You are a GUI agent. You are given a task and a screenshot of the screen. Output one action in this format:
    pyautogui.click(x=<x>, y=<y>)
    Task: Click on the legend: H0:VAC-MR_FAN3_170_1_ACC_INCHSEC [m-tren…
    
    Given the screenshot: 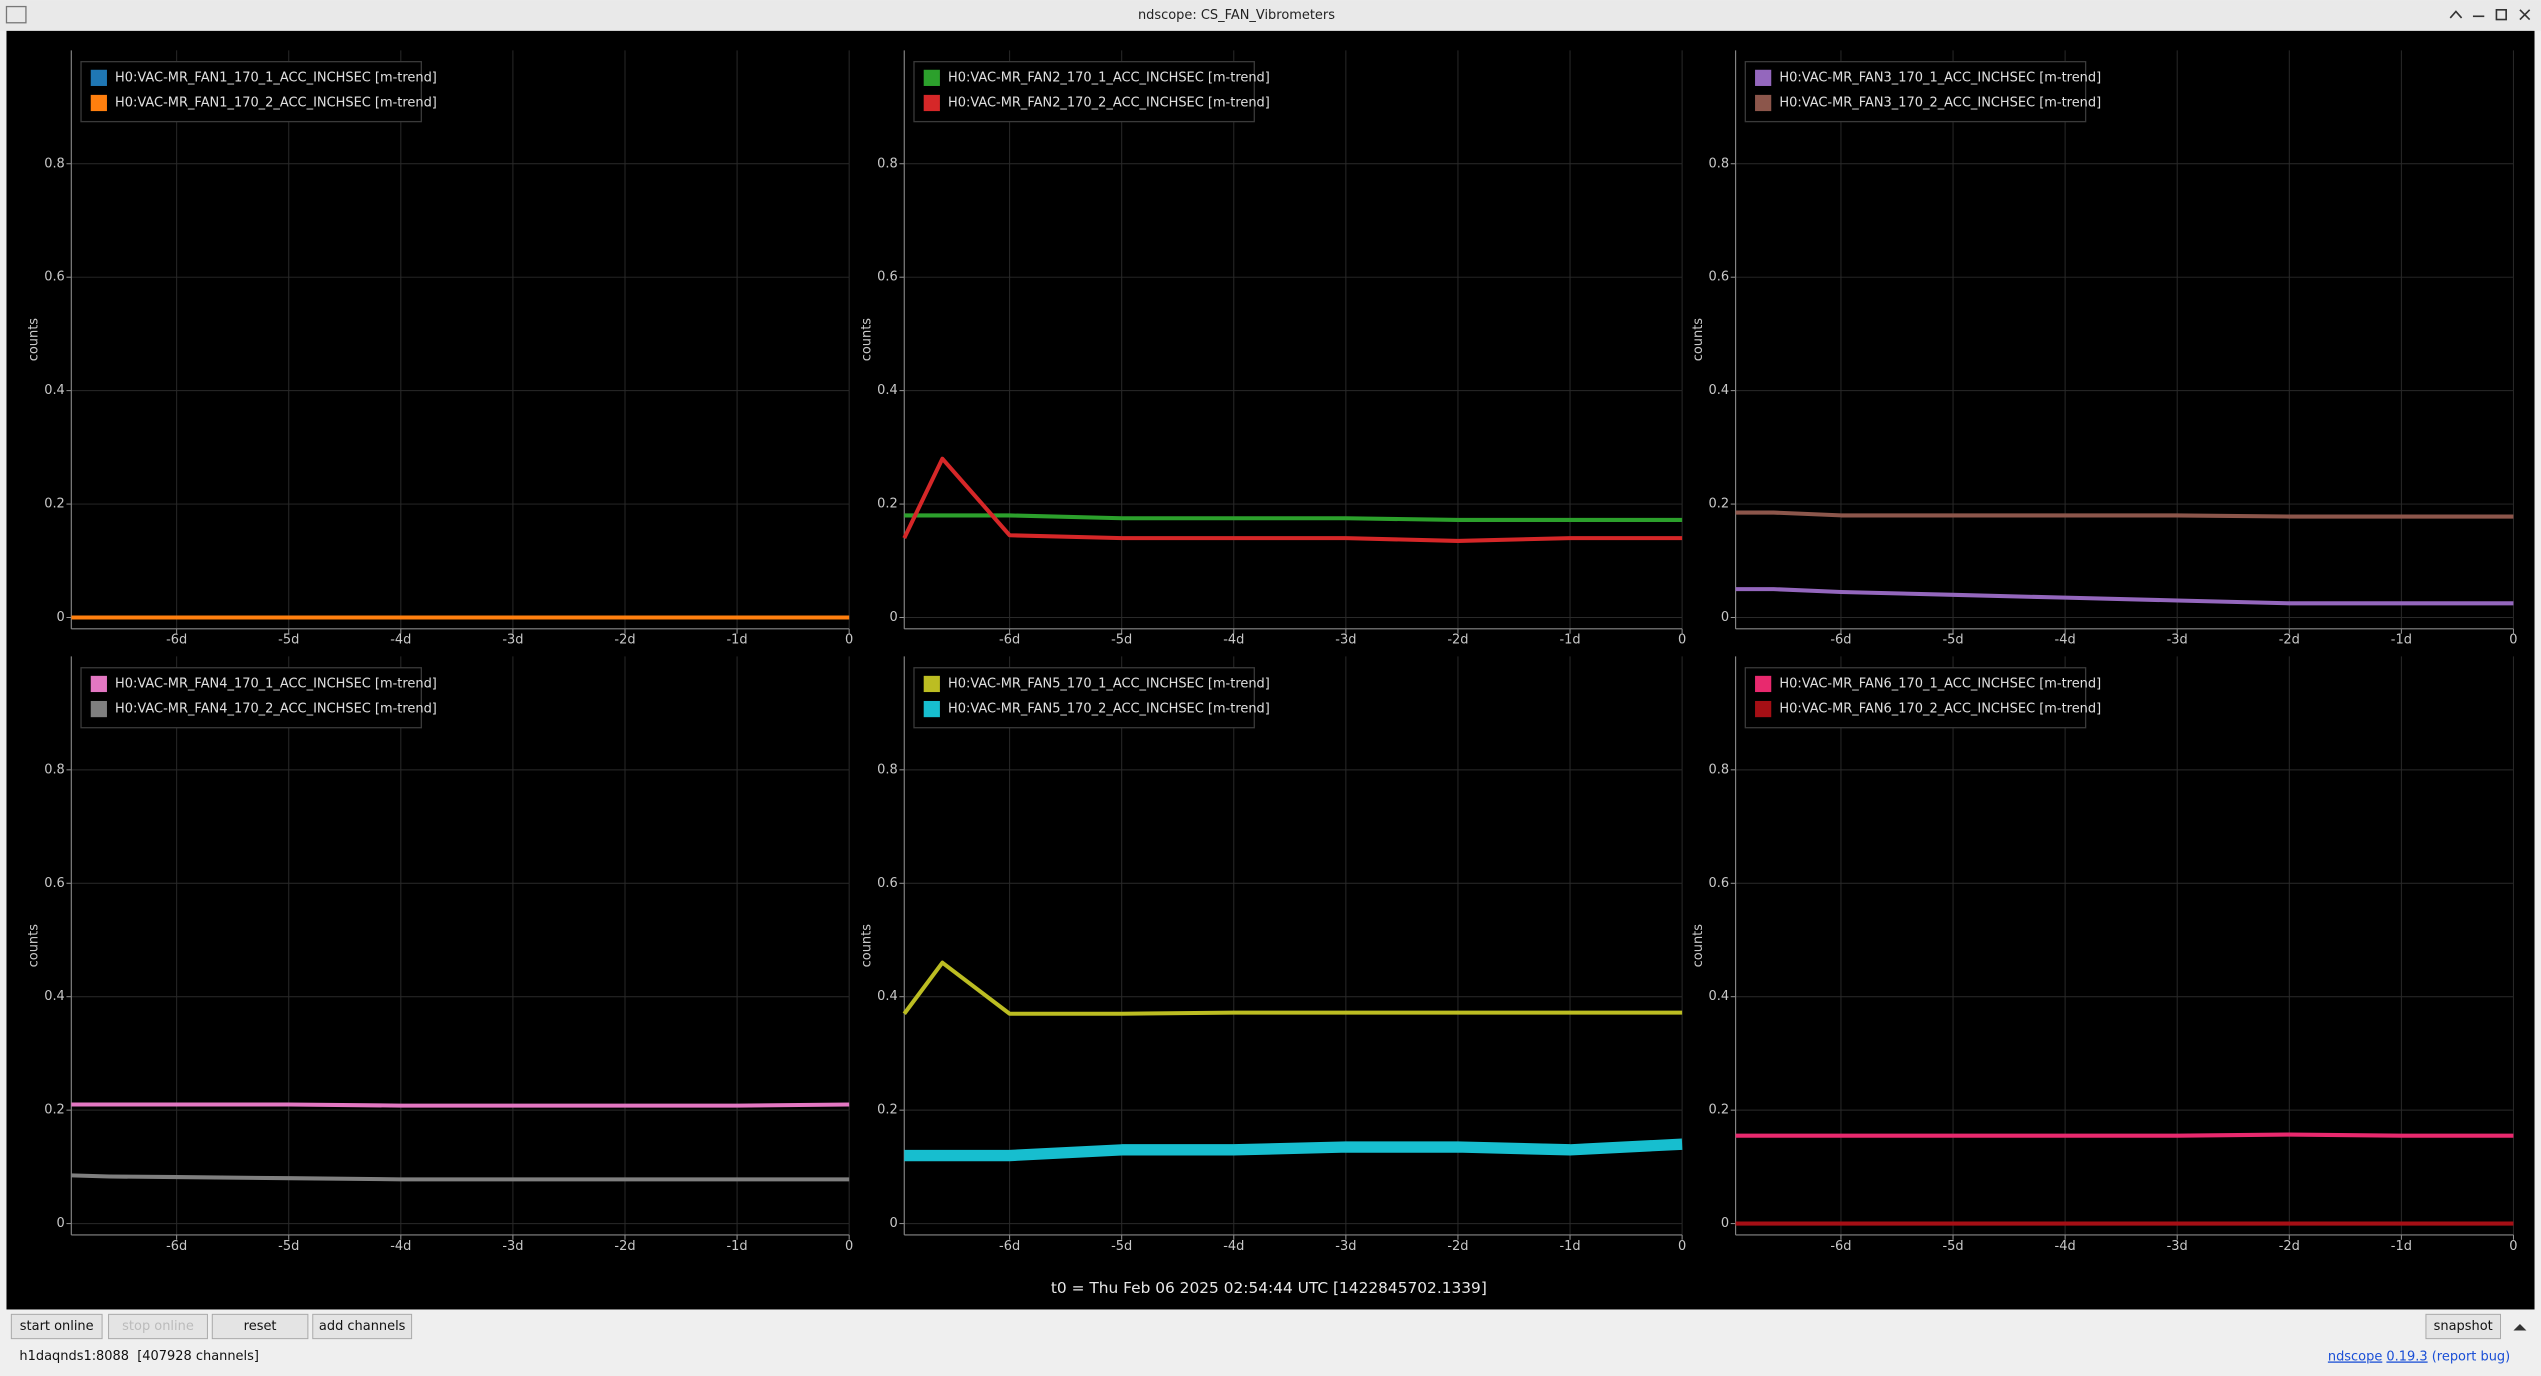 What is the action you would take?
    pyautogui.click(x=1922, y=92)
    